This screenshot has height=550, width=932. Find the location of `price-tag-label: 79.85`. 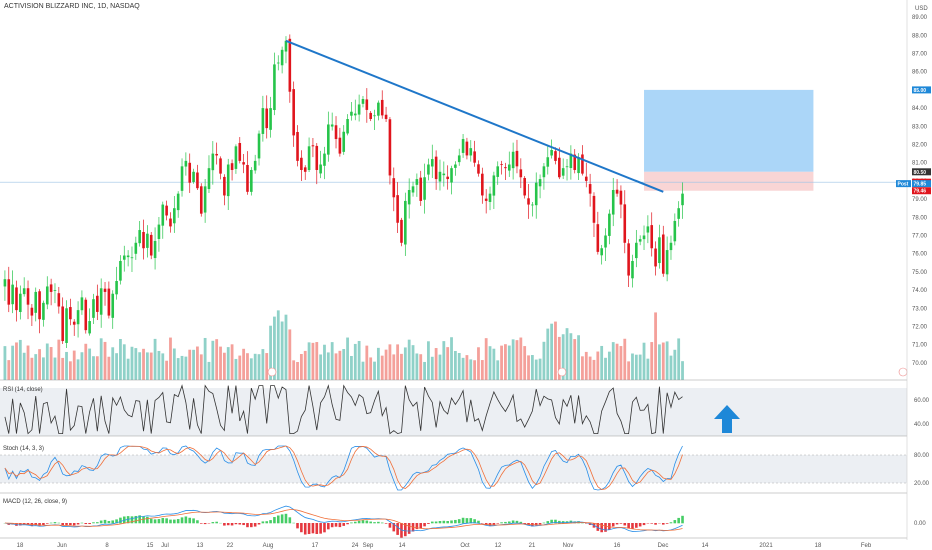

price-tag-label: 79.85 is located at coordinates (920, 185).